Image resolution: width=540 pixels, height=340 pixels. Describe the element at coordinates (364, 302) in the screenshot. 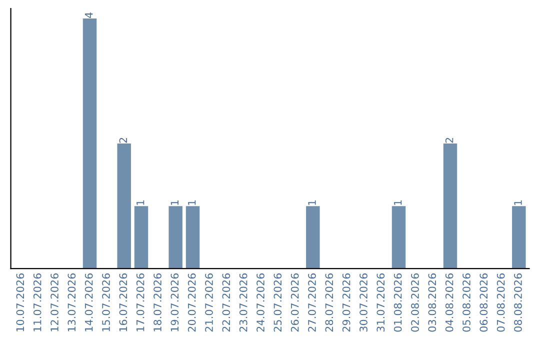

I see `x-tick-label: 30.07.2026` at that location.